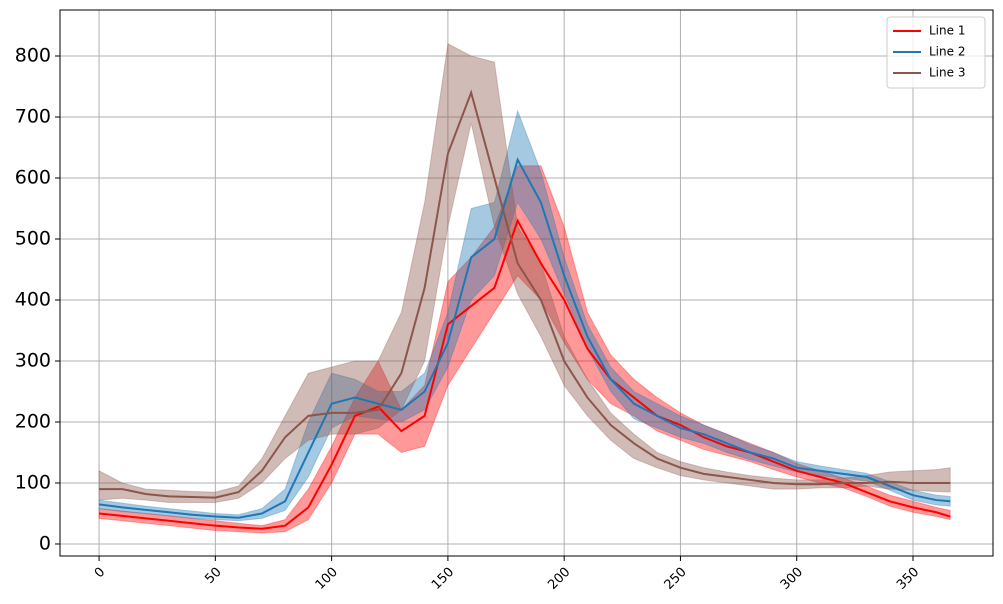 The image size is (1003, 604). Describe the element at coordinates (947, 52) in the screenshot. I see `legend-label: Line 2` at that location.